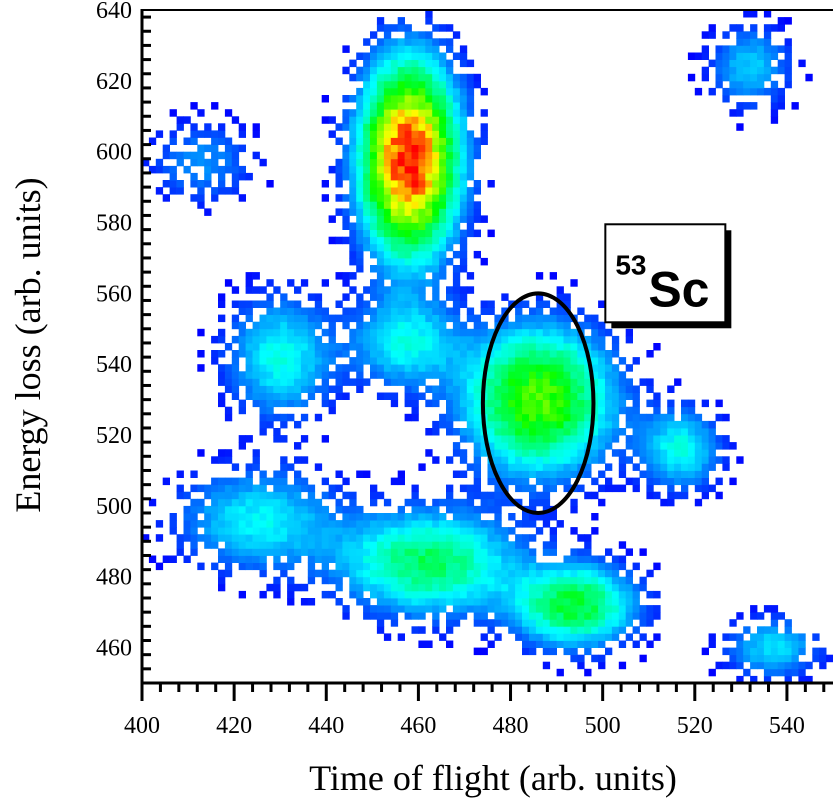 This screenshot has height=806, width=833. What do you see at coordinates (234, 726) in the screenshot?
I see `x-tick-label: 420` at bounding box center [234, 726].